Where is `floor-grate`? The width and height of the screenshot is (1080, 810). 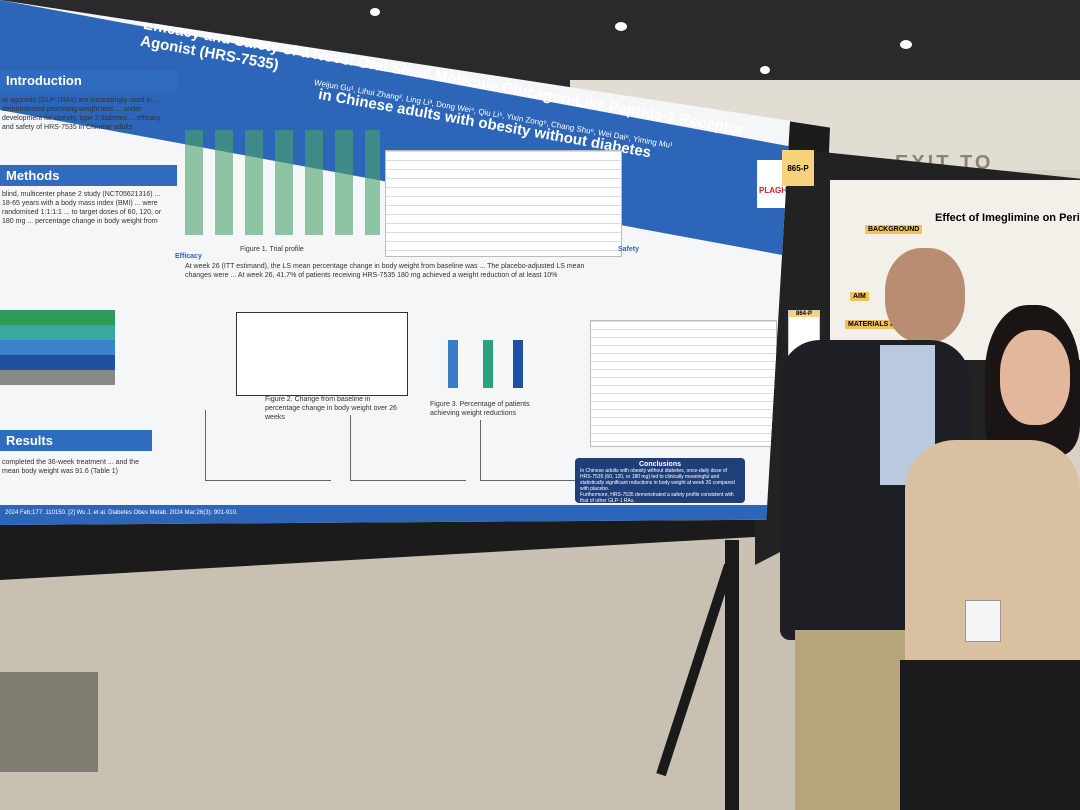
floor-grate is located at coordinates (49, 722).